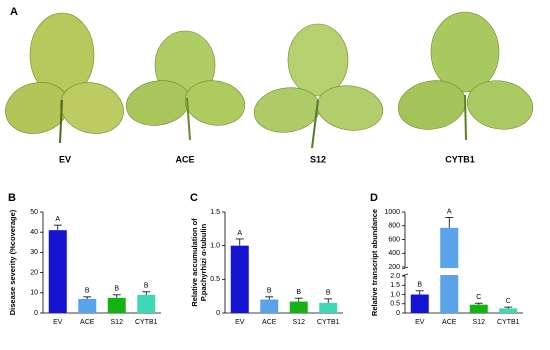 The height and width of the screenshot is (350, 550). What do you see at coordinates (394, 226) in the screenshot?
I see `y-tick-label: 800` at bounding box center [394, 226].